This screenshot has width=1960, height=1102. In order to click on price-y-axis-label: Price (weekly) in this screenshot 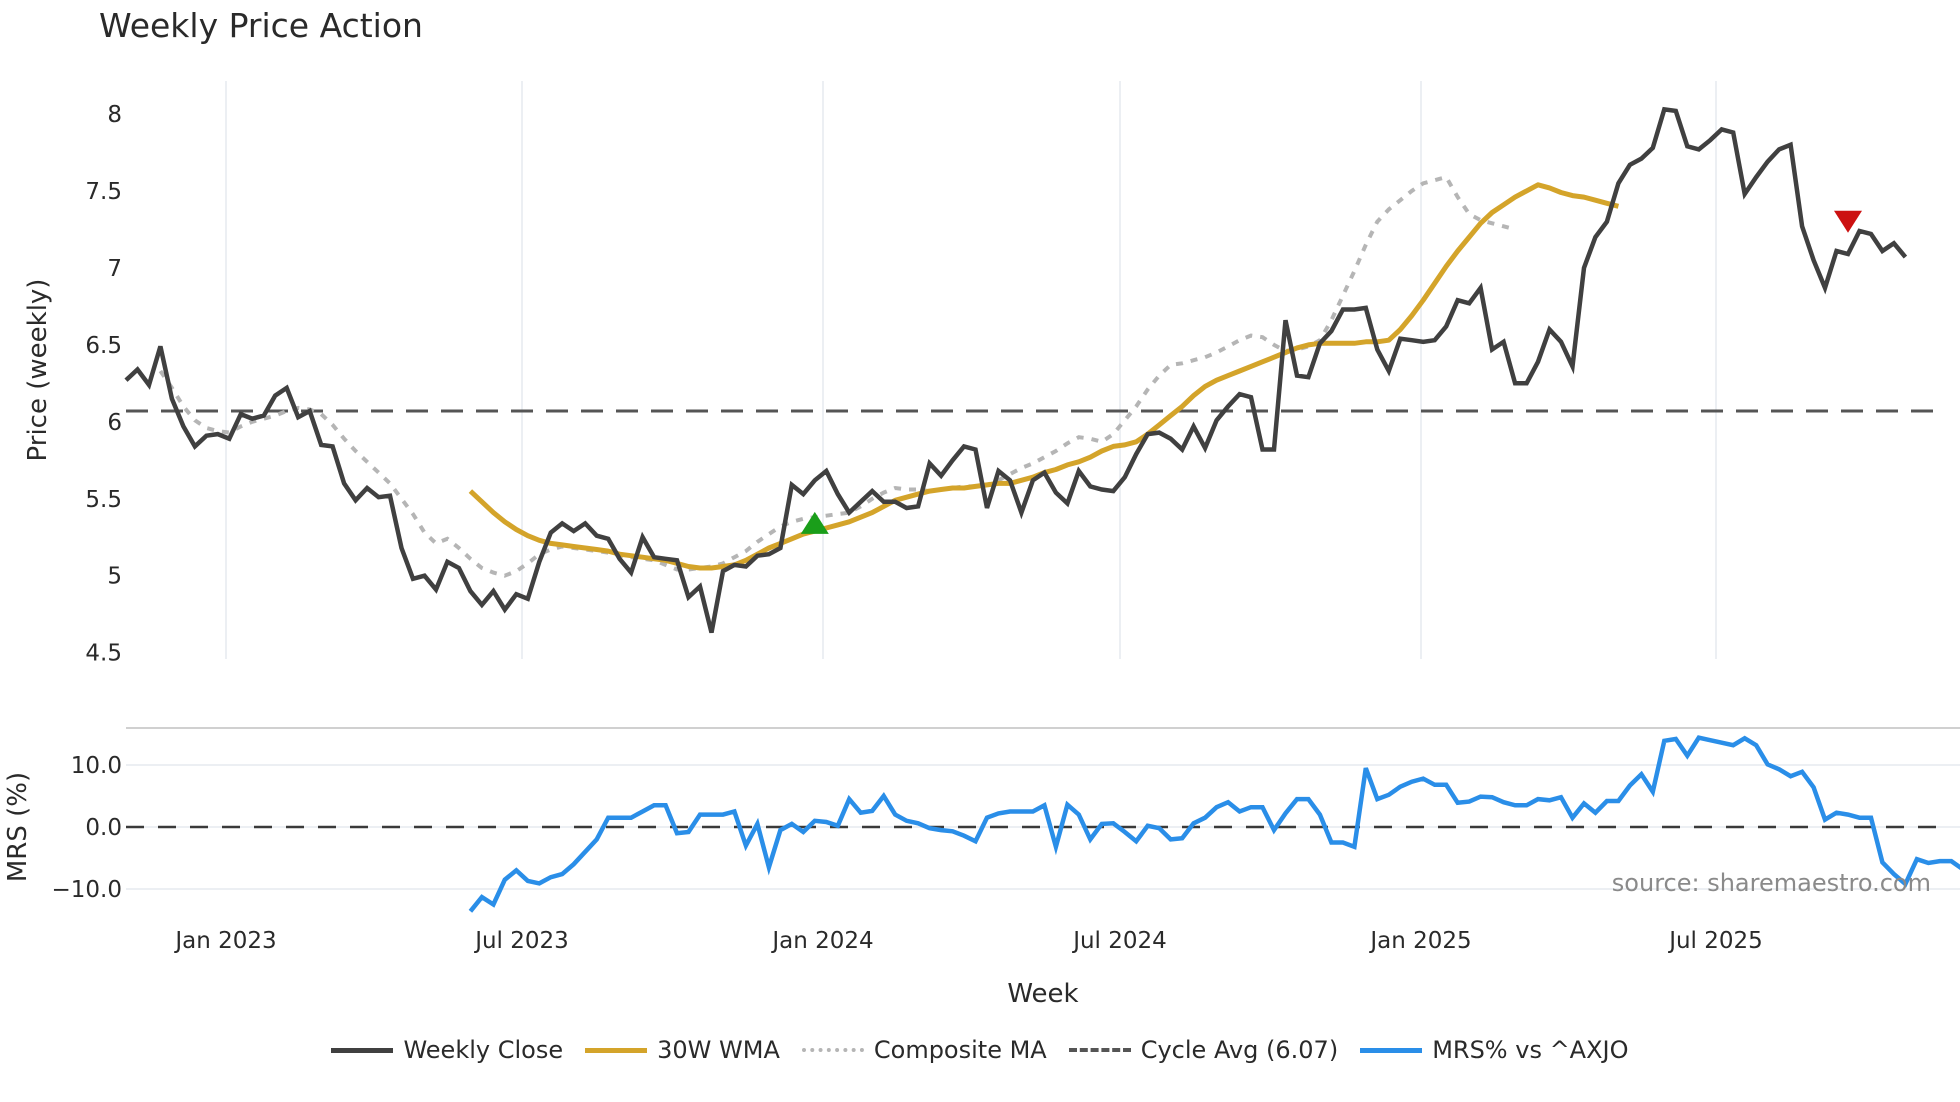, I will do `click(38, 370)`.